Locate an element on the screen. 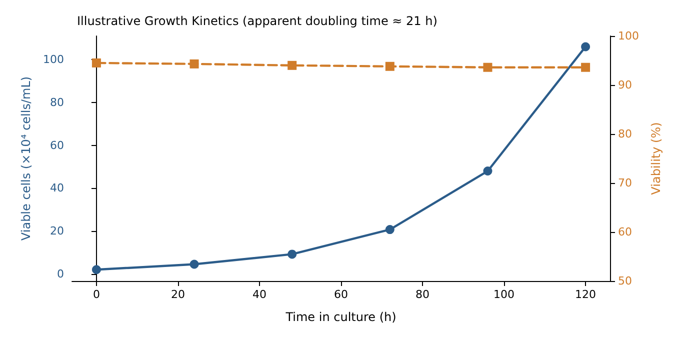  y-axis-title: Viable cells (×10⁴ cells/mL) is located at coordinates (26, 158).